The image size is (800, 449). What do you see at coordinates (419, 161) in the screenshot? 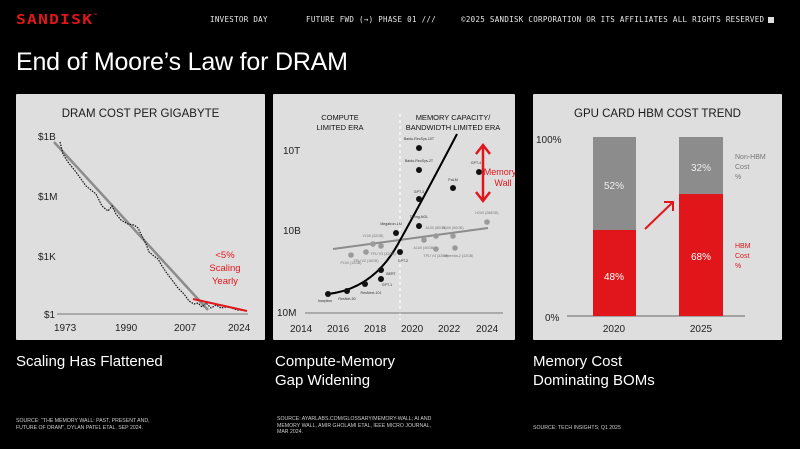
I see `svg-text: Baidu-RecSys-2T` at bounding box center [419, 161].